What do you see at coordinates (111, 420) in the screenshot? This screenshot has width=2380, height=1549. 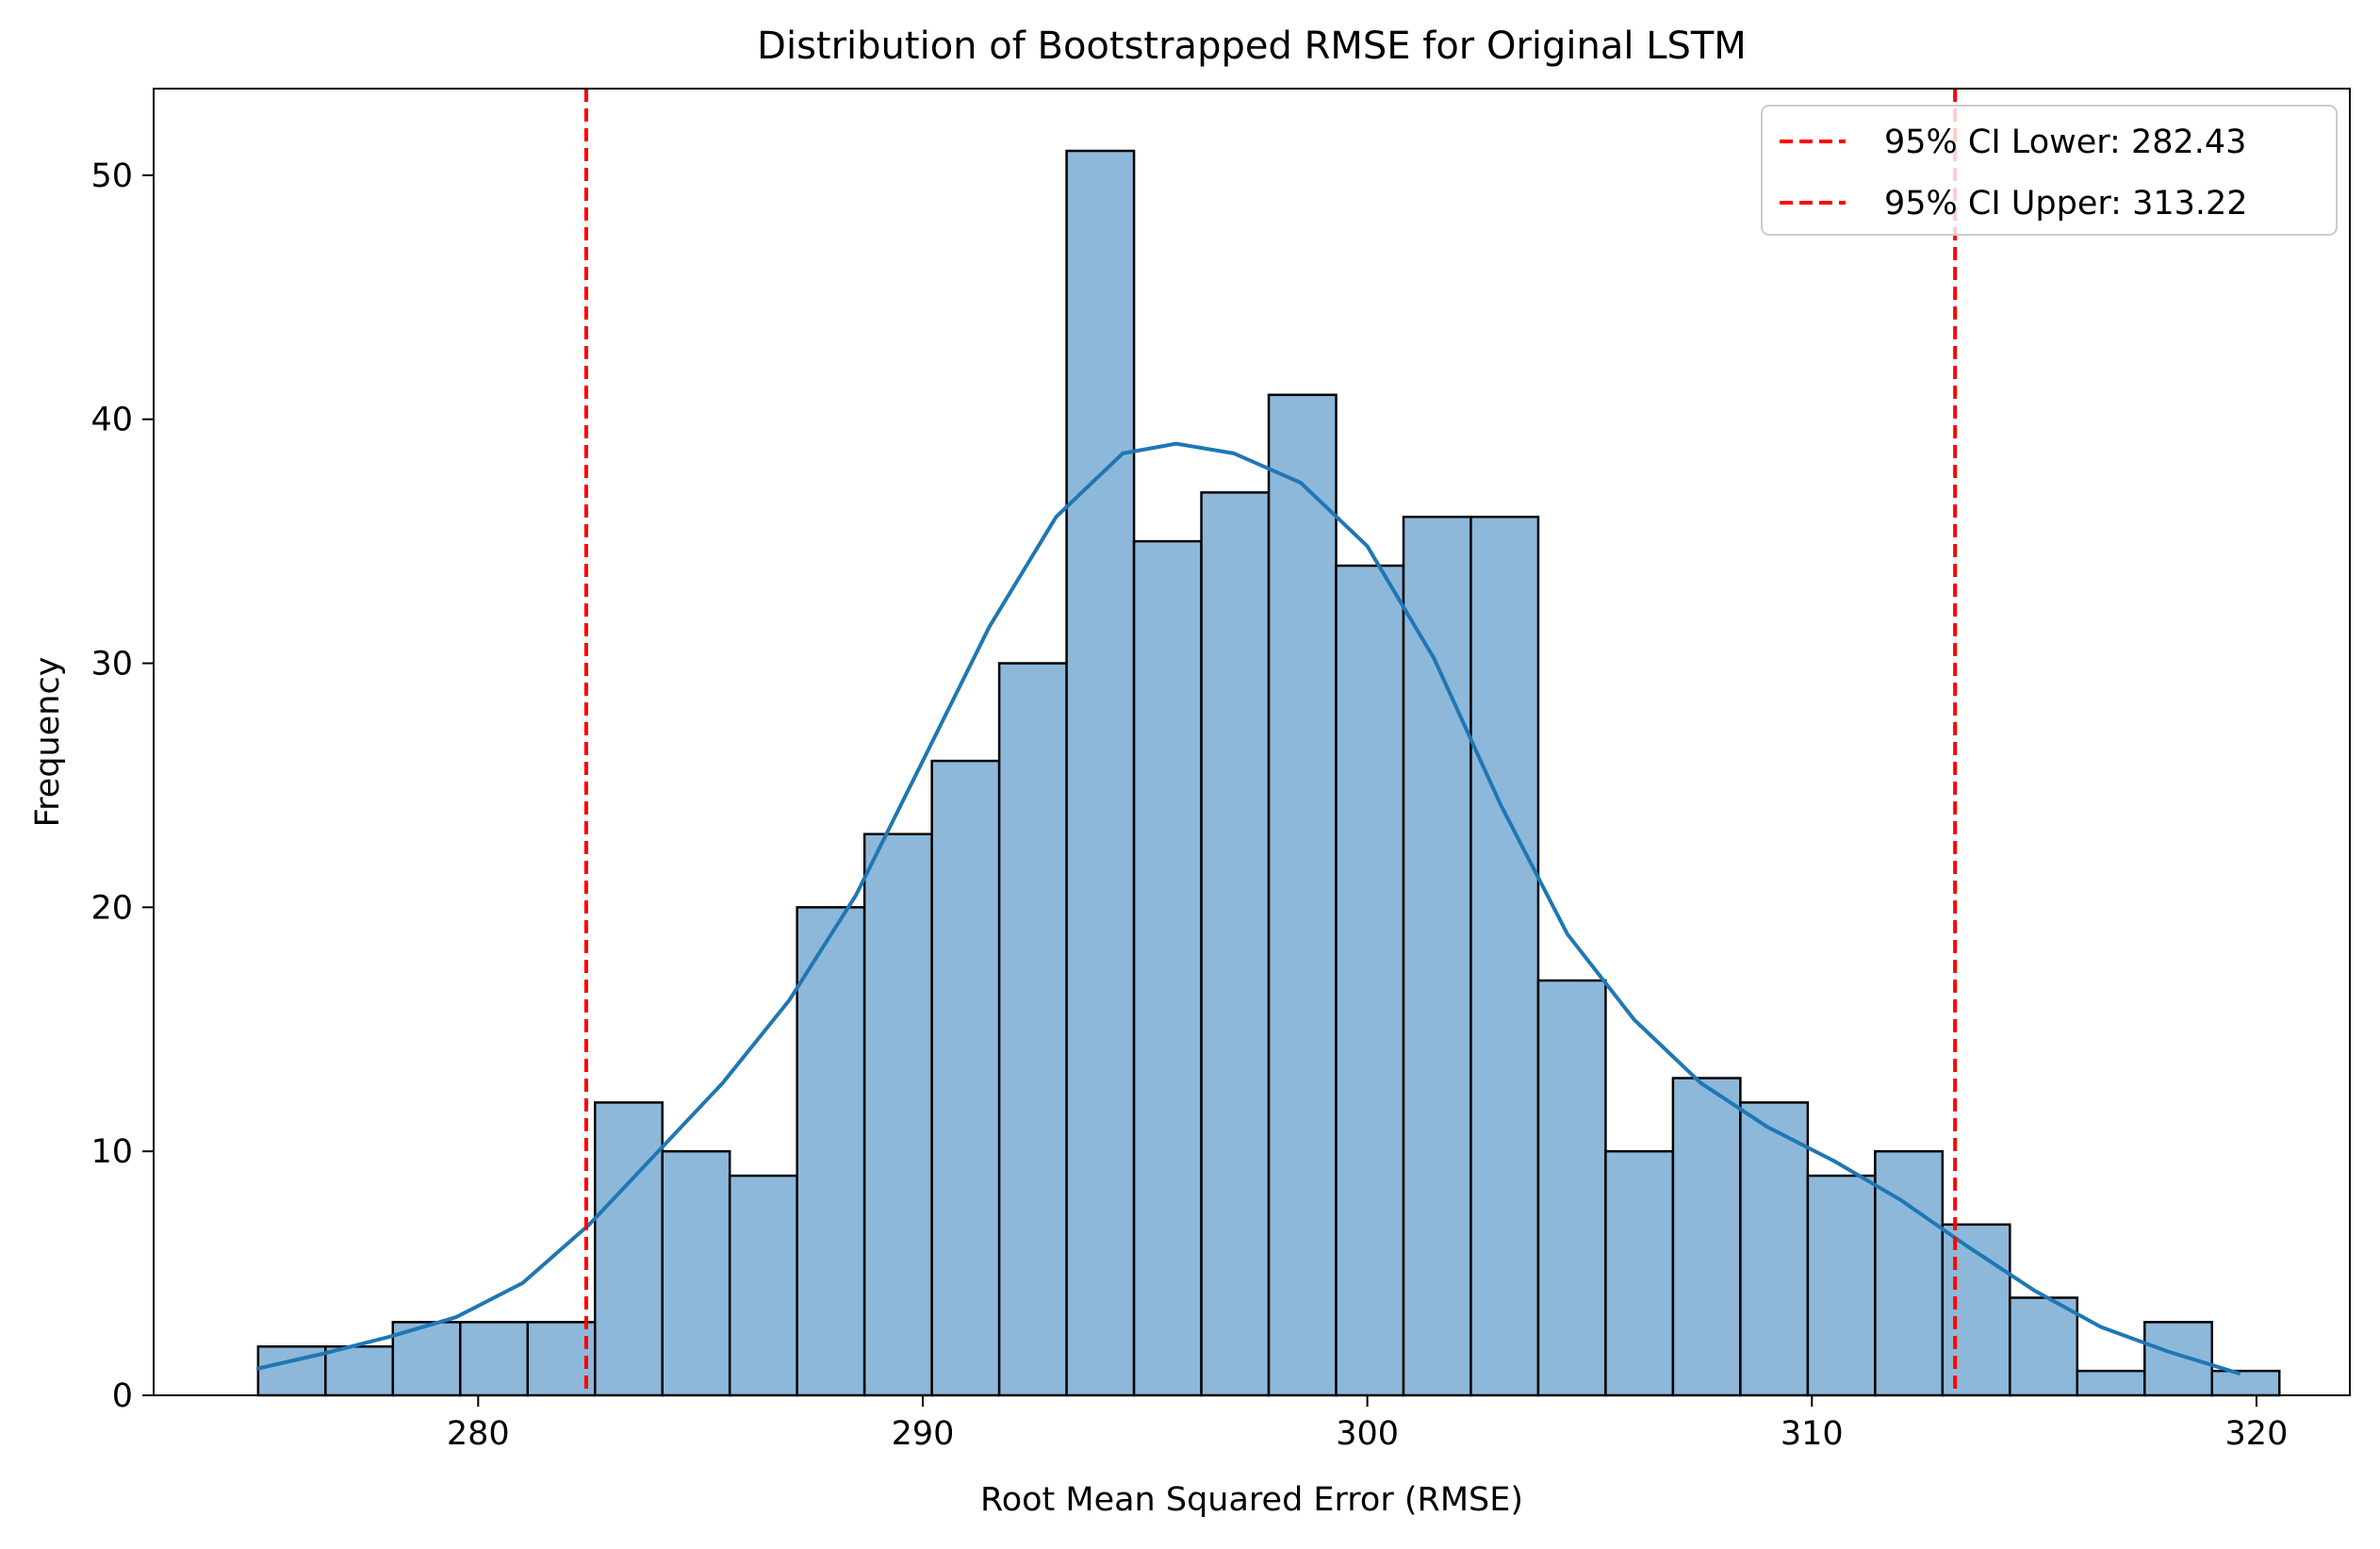 I see `y-tick-label: 40` at bounding box center [111, 420].